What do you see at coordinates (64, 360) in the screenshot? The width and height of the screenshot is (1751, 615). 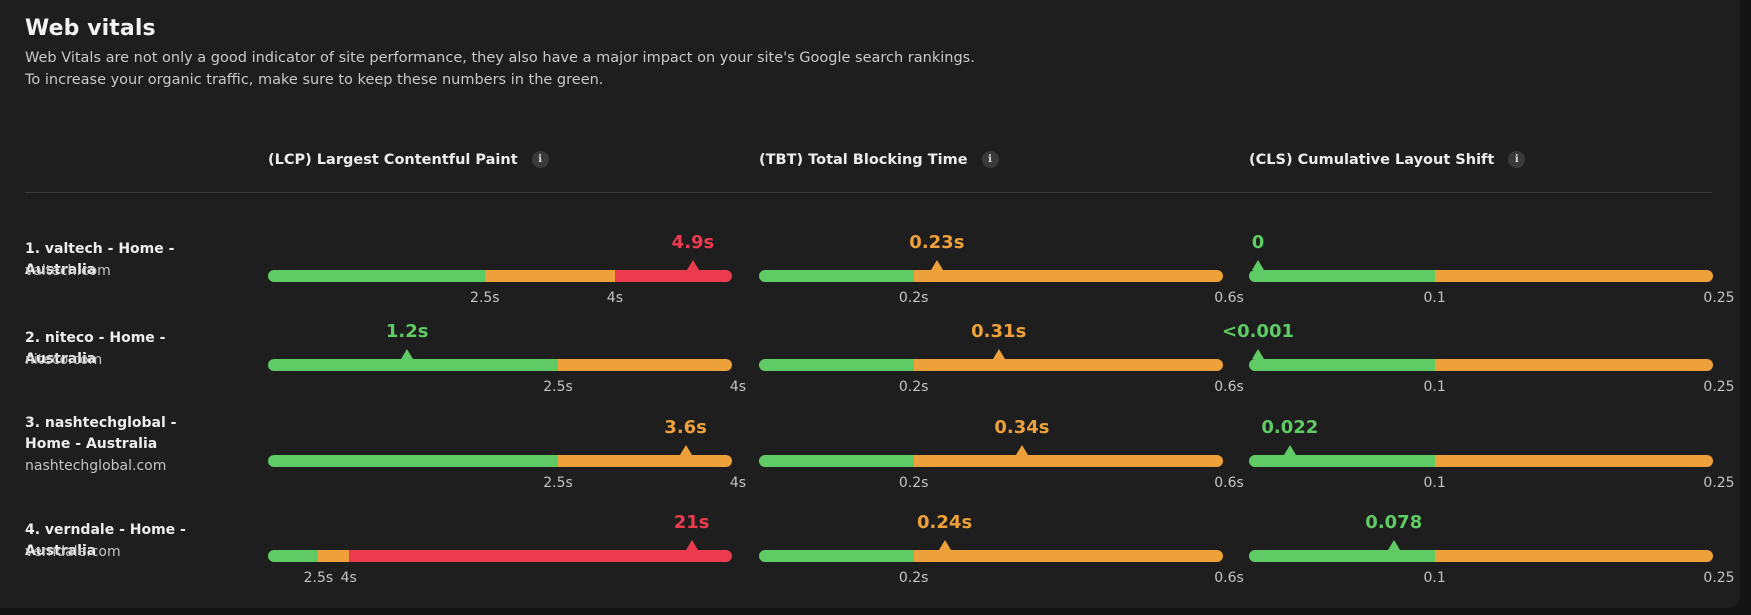 I see `row-domain: niteco.com` at bounding box center [64, 360].